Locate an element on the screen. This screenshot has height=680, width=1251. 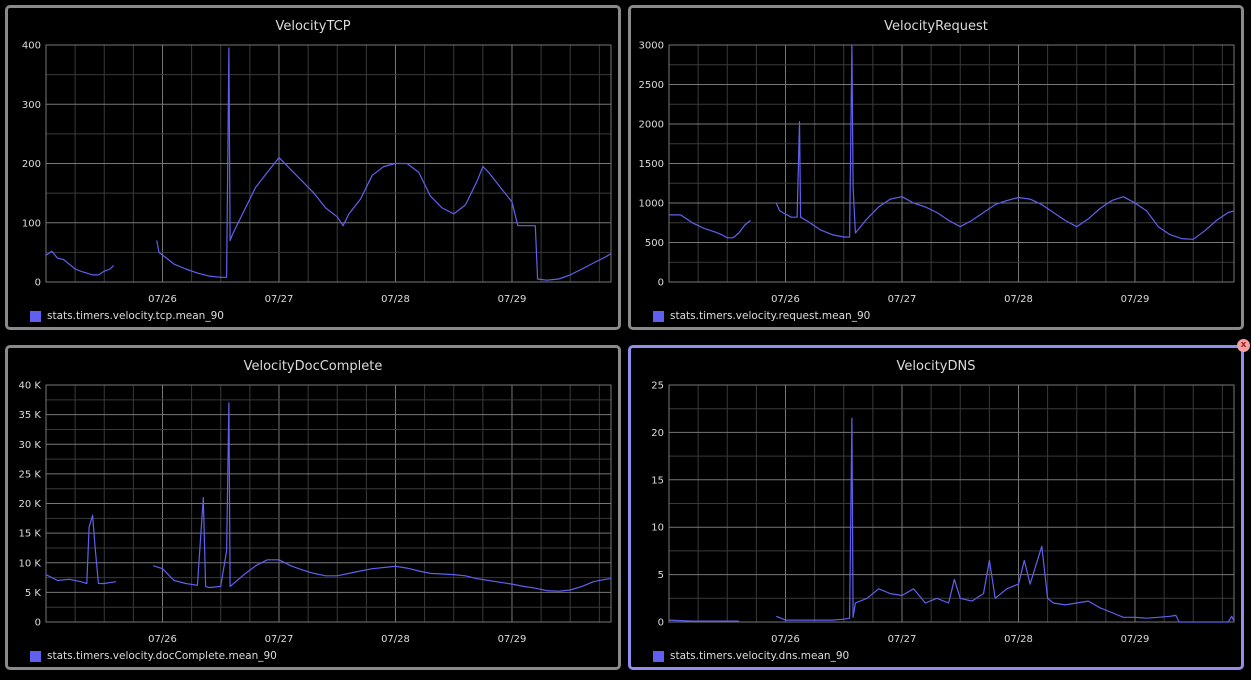
chart-legend: stats.timers.velocity.request.mean_90 is located at coordinates (761, 316).